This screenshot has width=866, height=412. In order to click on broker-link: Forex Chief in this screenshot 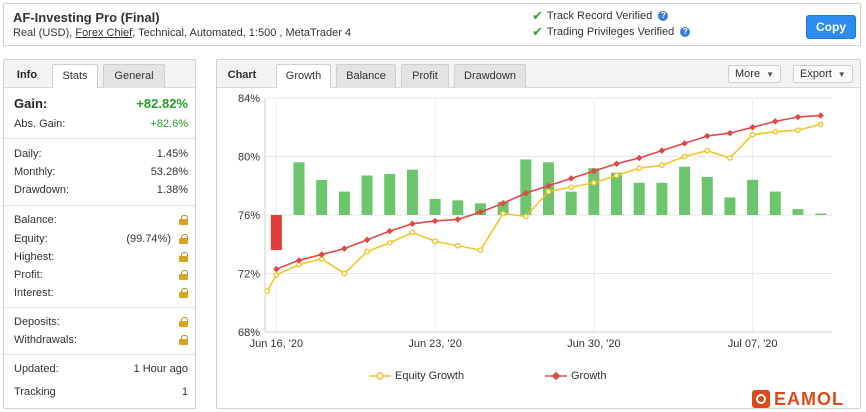, I will do `click(104, 33)`.